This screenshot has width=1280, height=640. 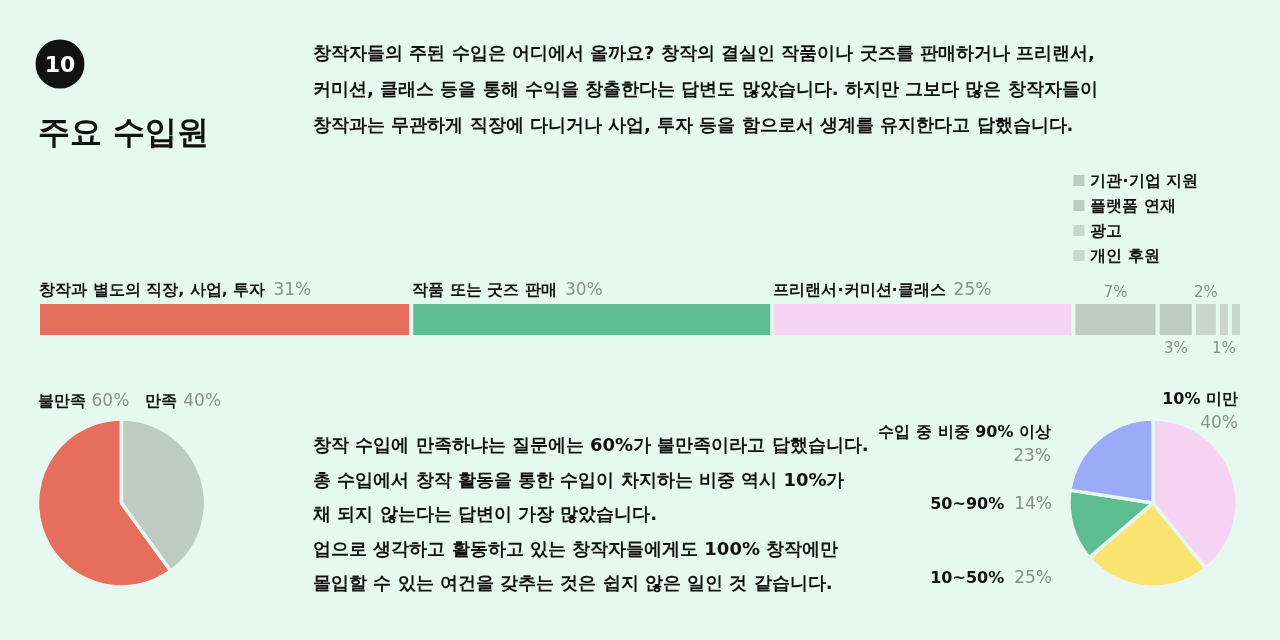 What do you see at coordinates (964, 431) in the screenshot?
I see `slice-label: 수입 중 비중 90% 이상` at bounding box center [964, 431].